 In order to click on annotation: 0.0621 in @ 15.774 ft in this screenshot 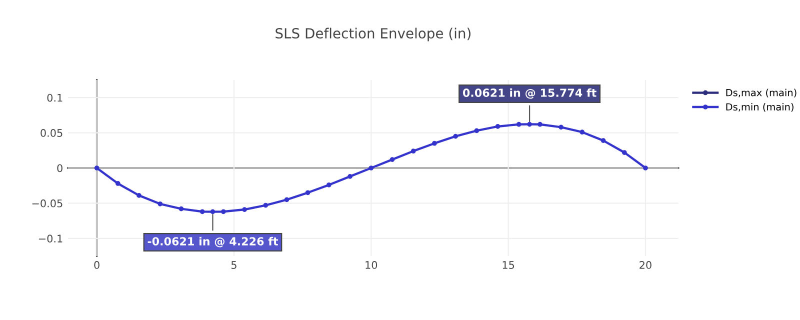, I will do `click(529, 93)`.